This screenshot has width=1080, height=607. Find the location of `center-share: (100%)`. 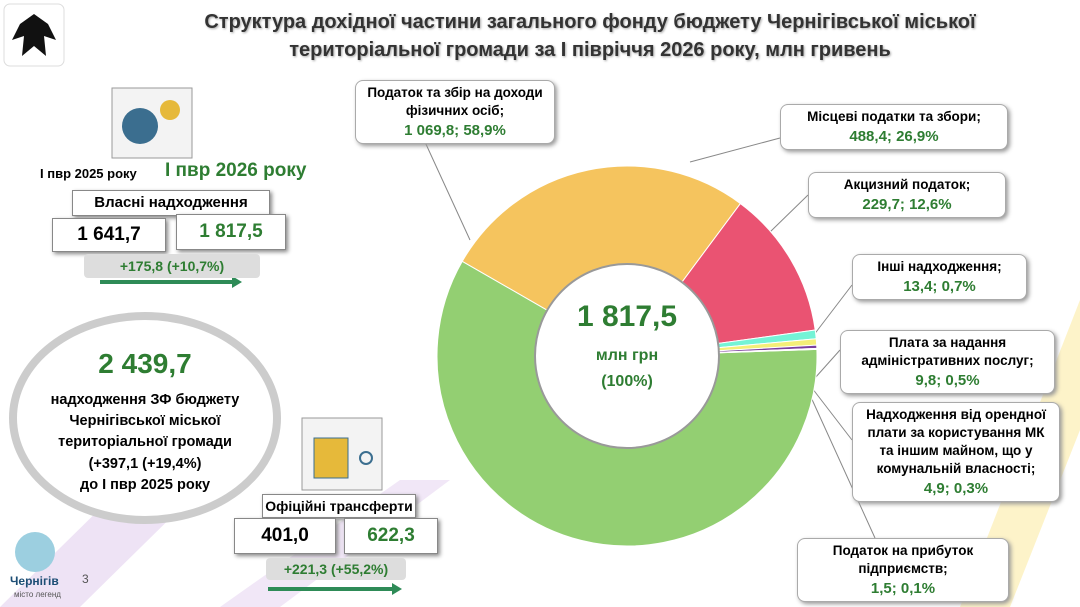

center-share: (100%) is located at coordinates (627, 381).